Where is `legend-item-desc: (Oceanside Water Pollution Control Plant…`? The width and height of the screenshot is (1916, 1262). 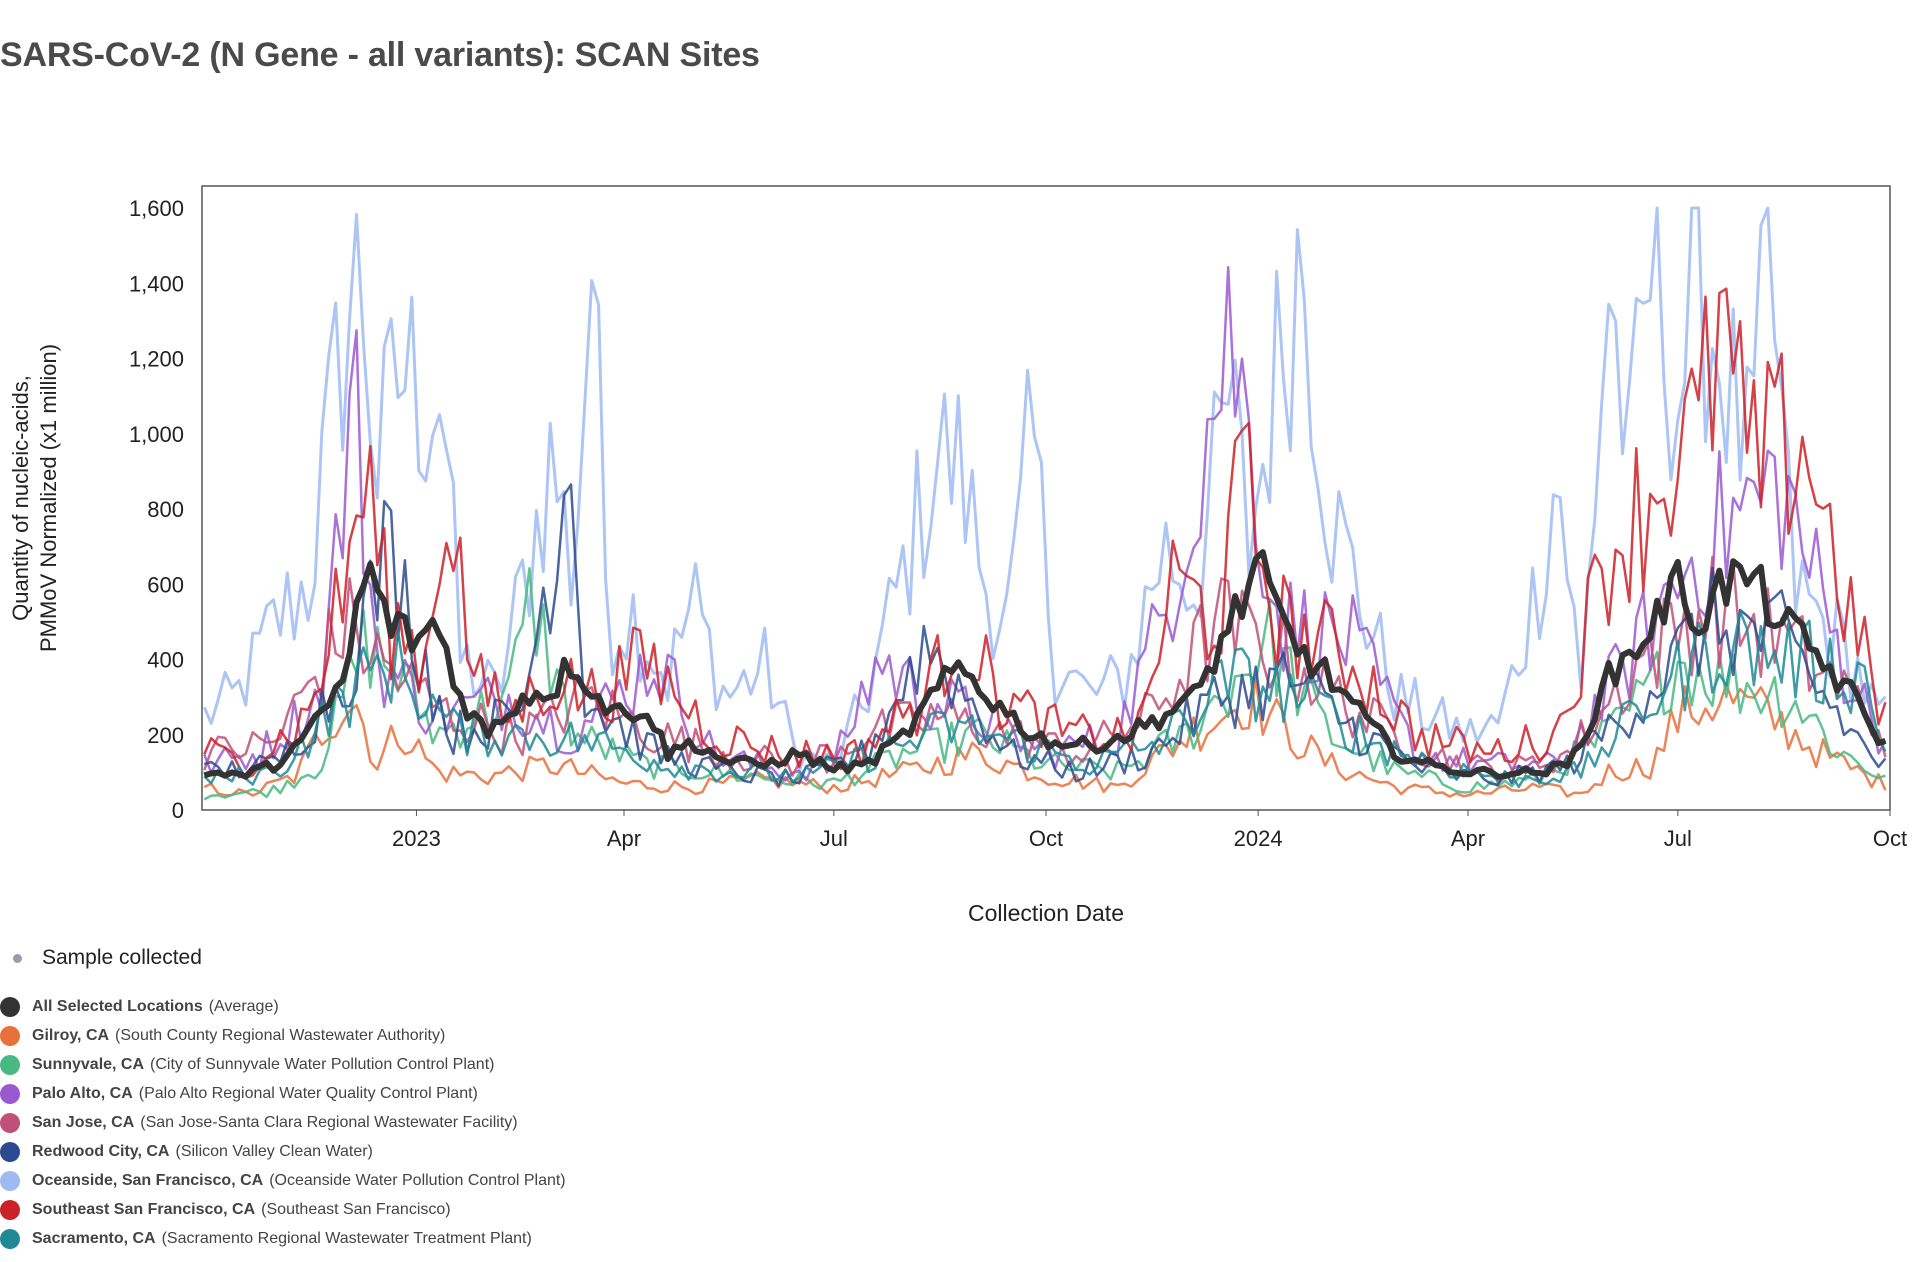 legend-item-desc: (Oceanside Water Pollution Control Plant… is located at coordinates (417, 1180).